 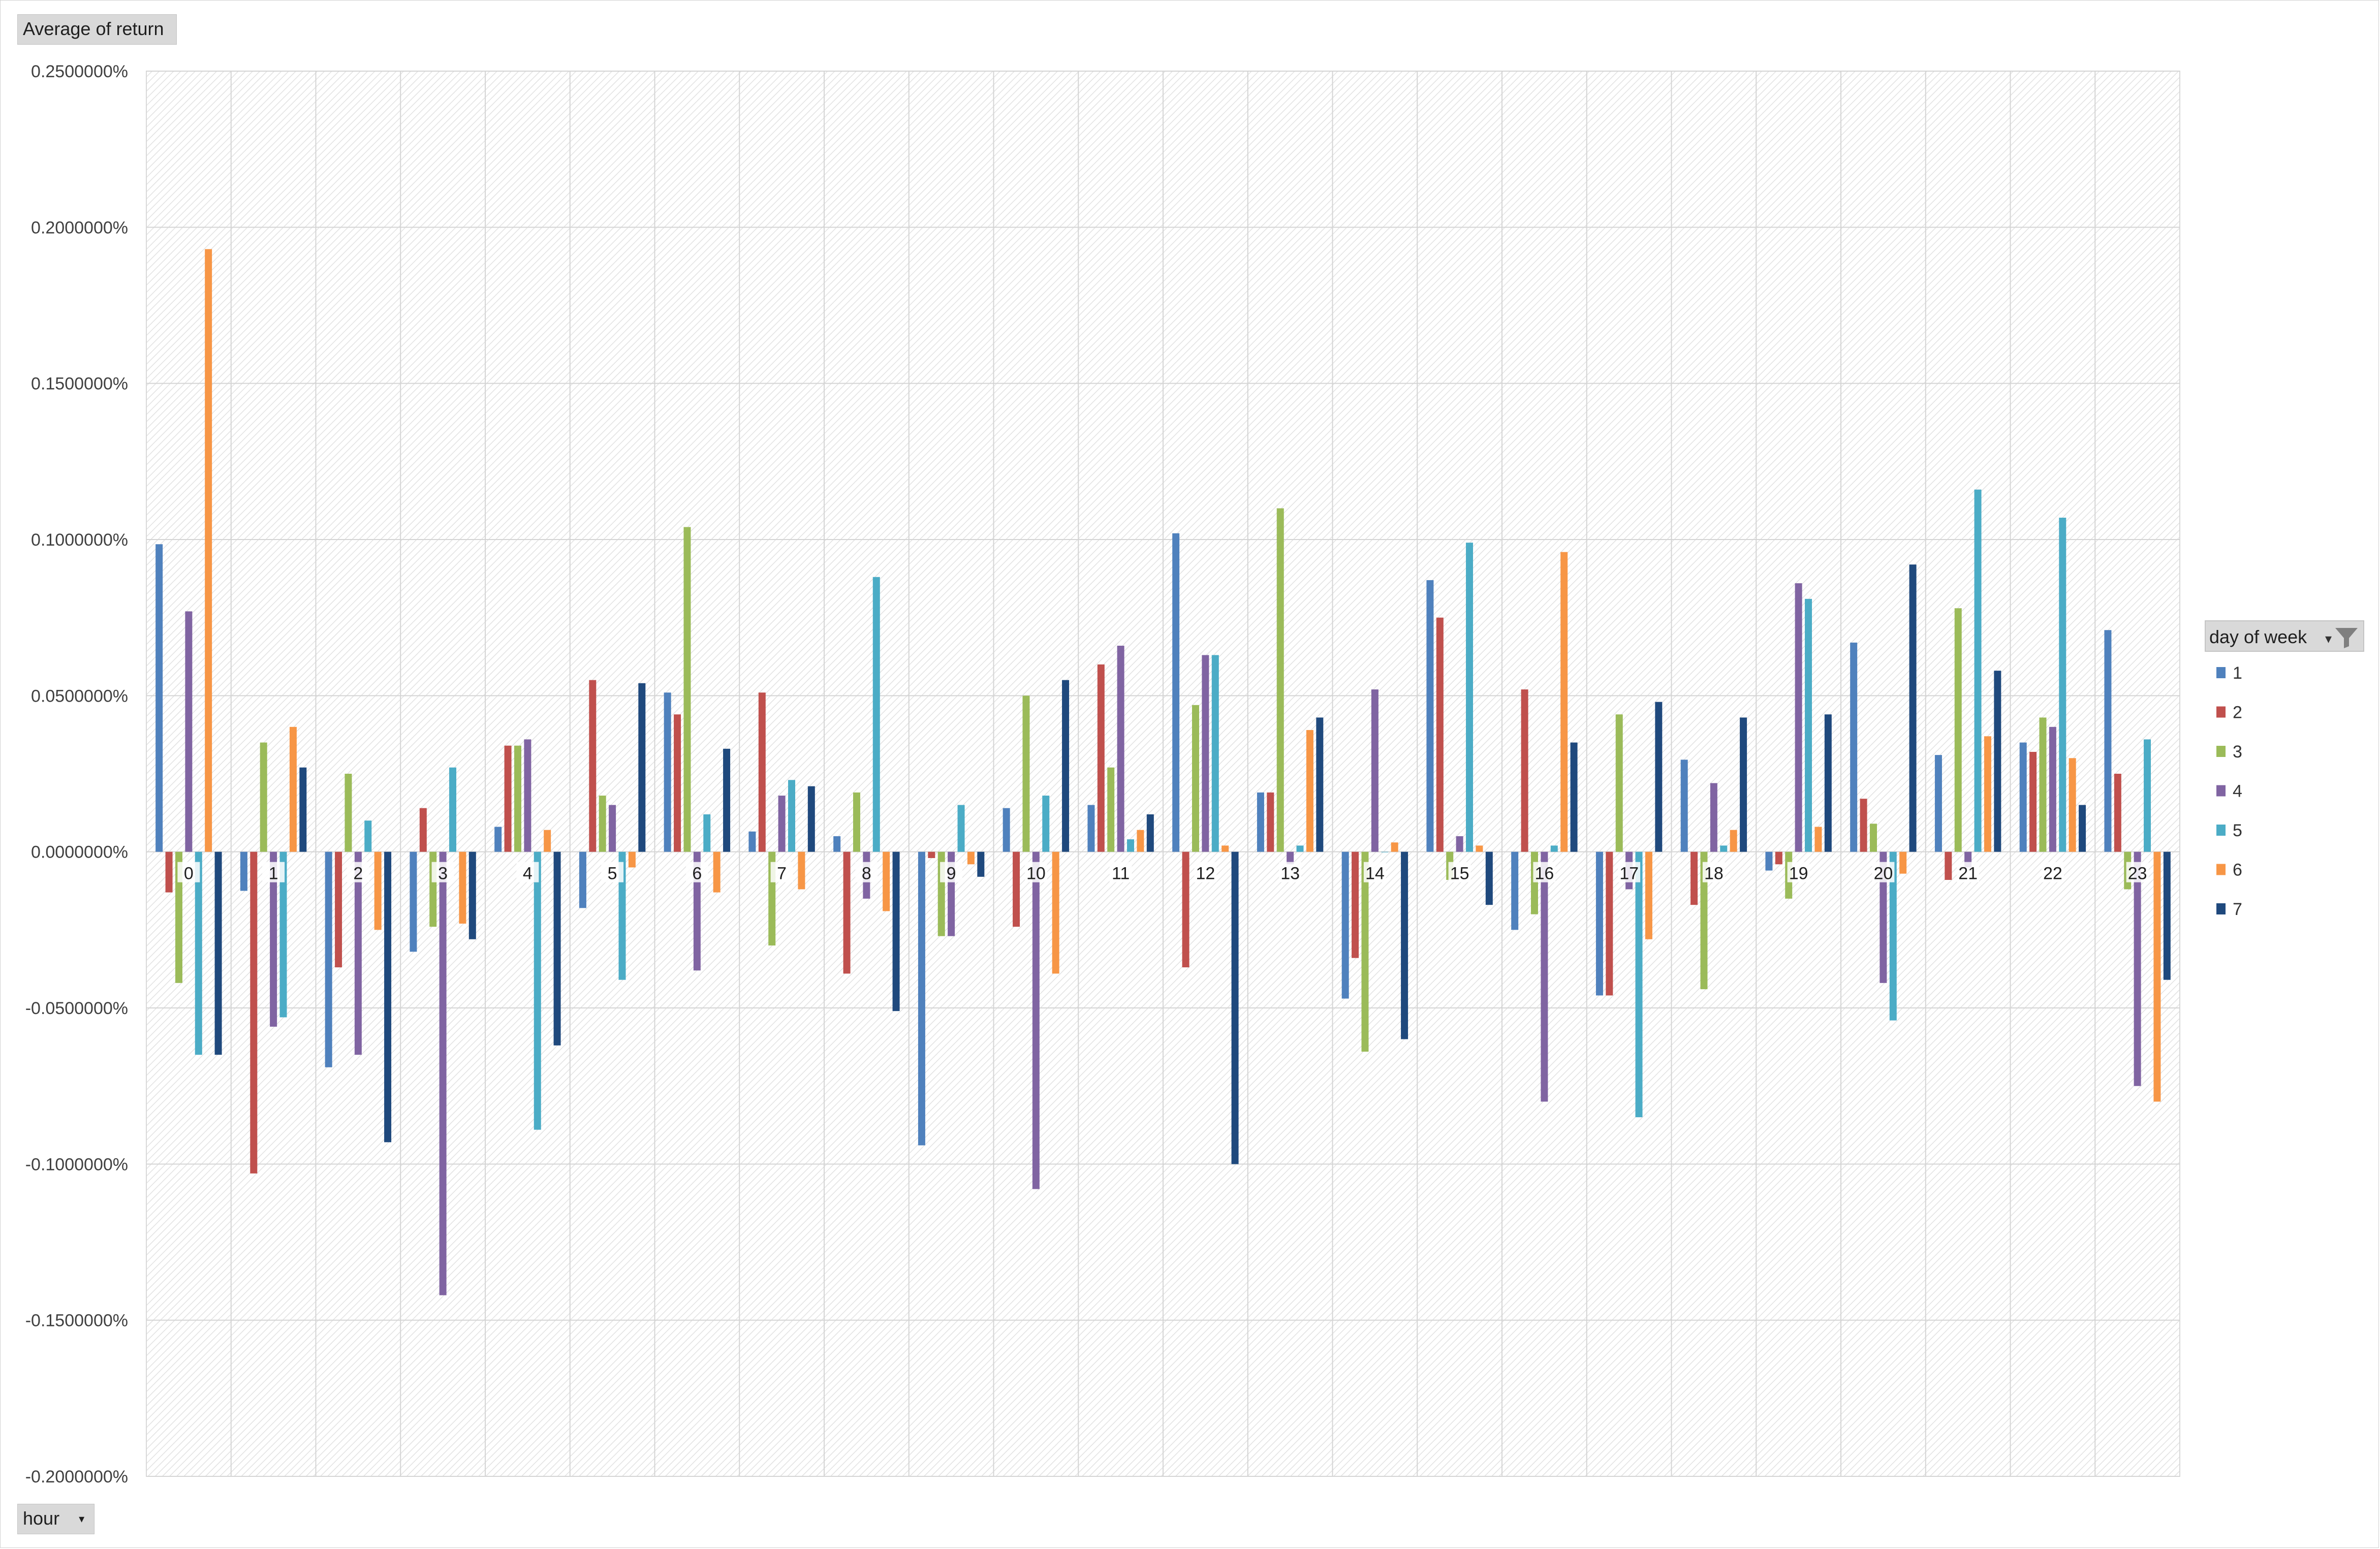 I want to click on x-tick-label: 21, so click(x=1968, y=873).